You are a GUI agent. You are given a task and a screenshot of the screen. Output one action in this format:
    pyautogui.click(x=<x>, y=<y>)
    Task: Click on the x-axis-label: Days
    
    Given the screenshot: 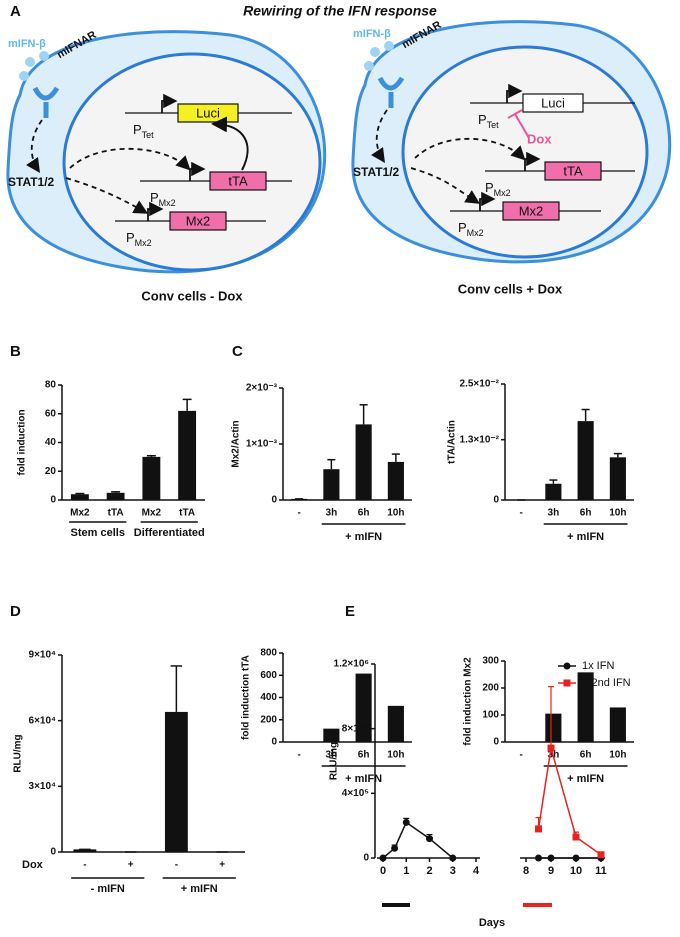 What is the action you would take?
    pyautogui.click(x=492, y=923)
    